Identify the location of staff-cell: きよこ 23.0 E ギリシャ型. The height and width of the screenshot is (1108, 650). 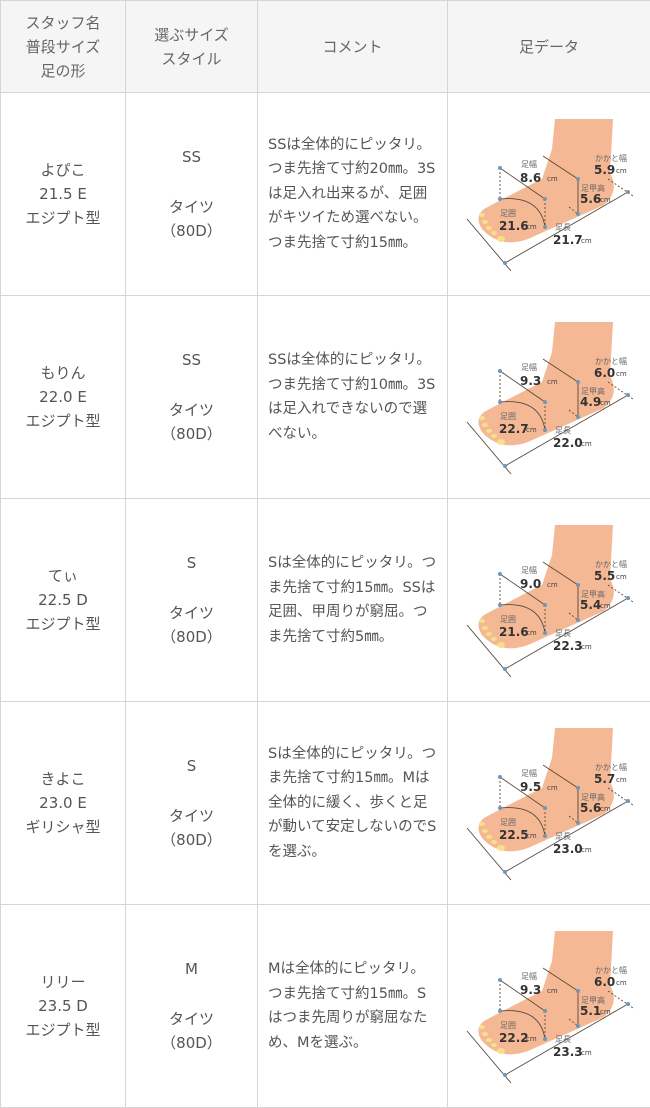
(63, 803).